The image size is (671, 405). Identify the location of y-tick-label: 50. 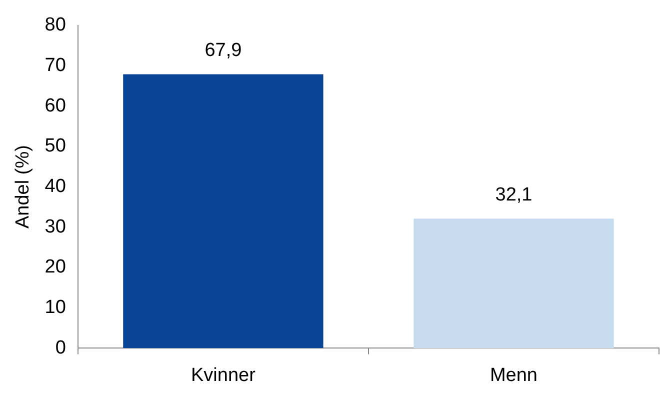
(55, 146).